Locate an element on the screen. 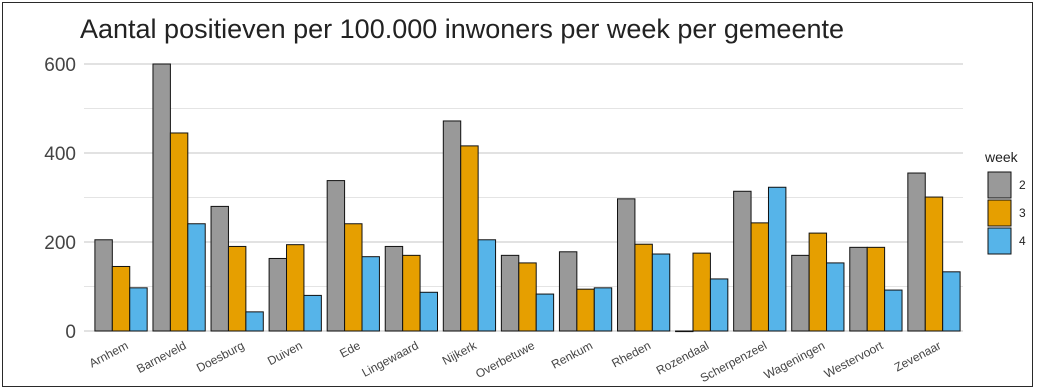  x-tick-label: Barneveld is located at coordinates (161, 357).